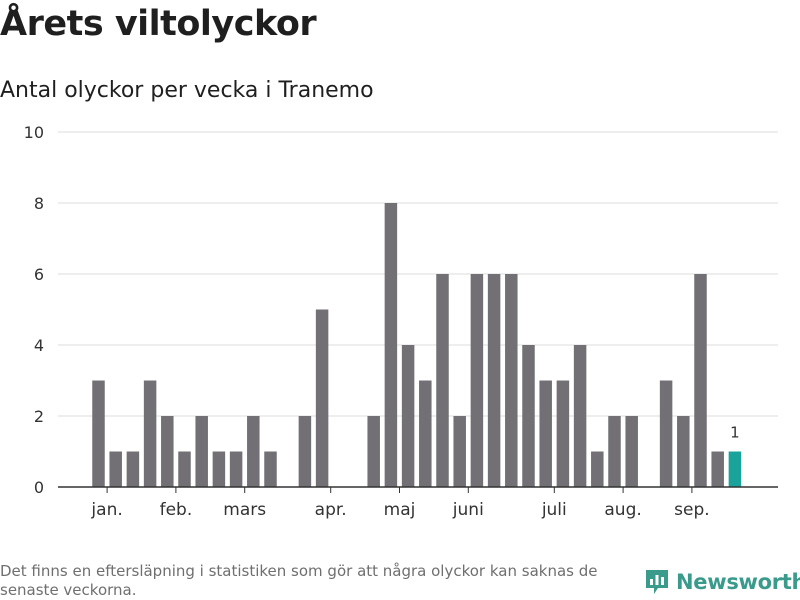 Image resolution: width=800 pixels, height=600 pixels. What do you see at coordinates (554, 510) in the screenshot?
I see `x-tick-label: juli` at bounding box center [554, 510].